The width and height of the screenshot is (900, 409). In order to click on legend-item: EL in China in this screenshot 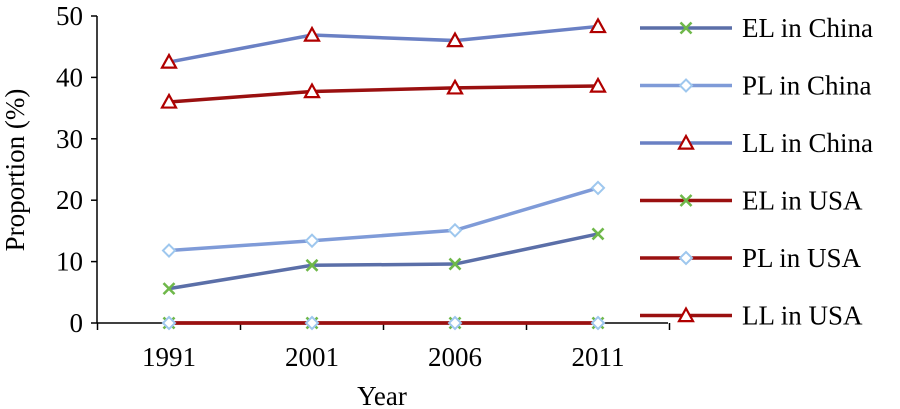, I will do `click(756, 28)`.